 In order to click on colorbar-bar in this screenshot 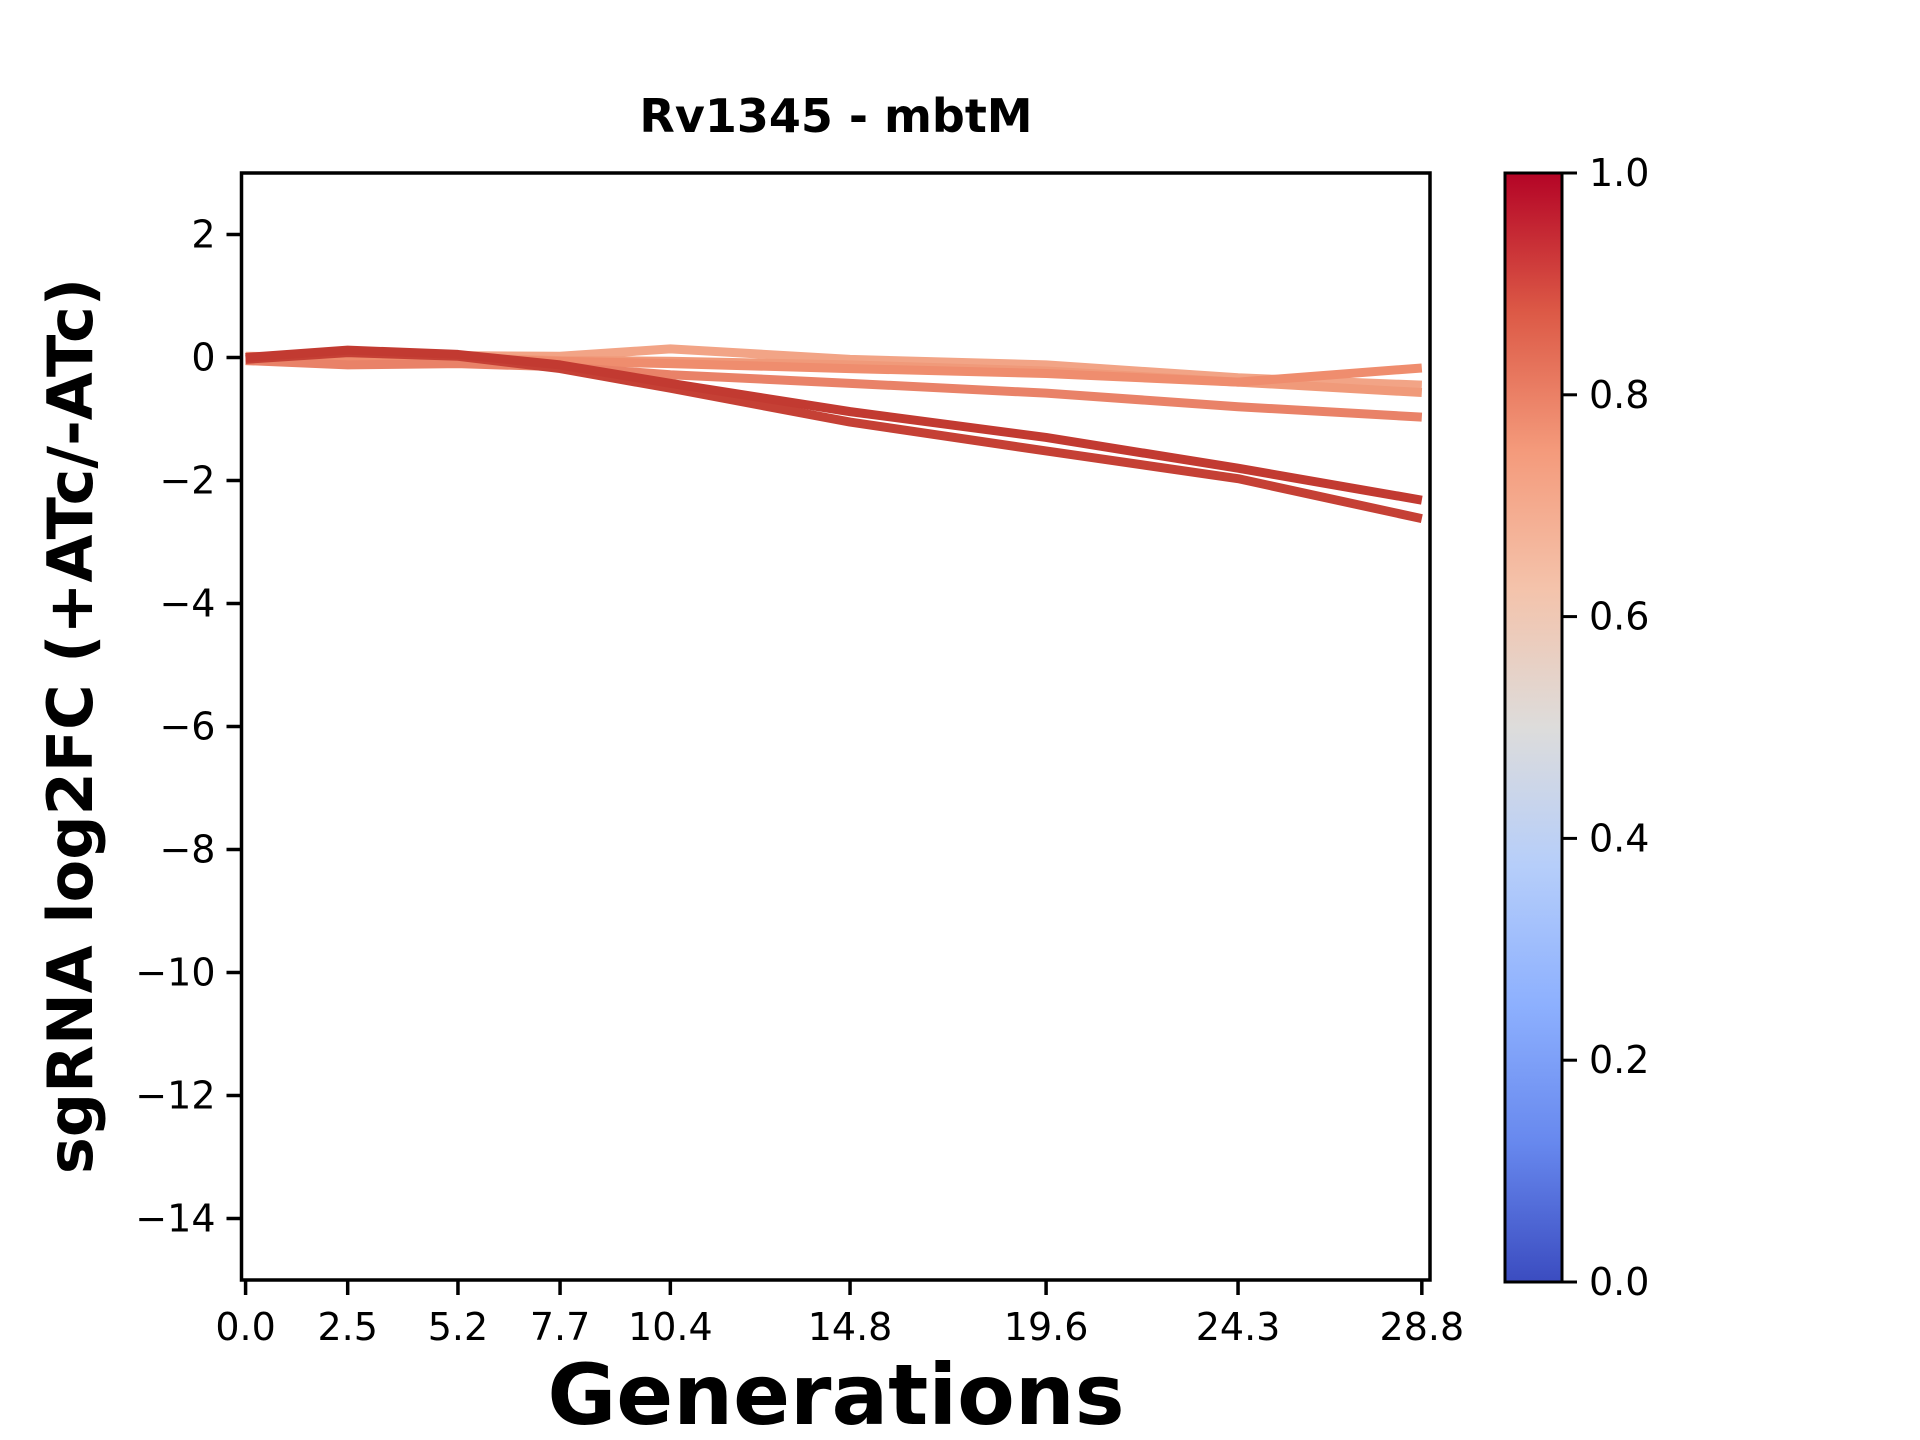, I will do `click(1533, 727)`.